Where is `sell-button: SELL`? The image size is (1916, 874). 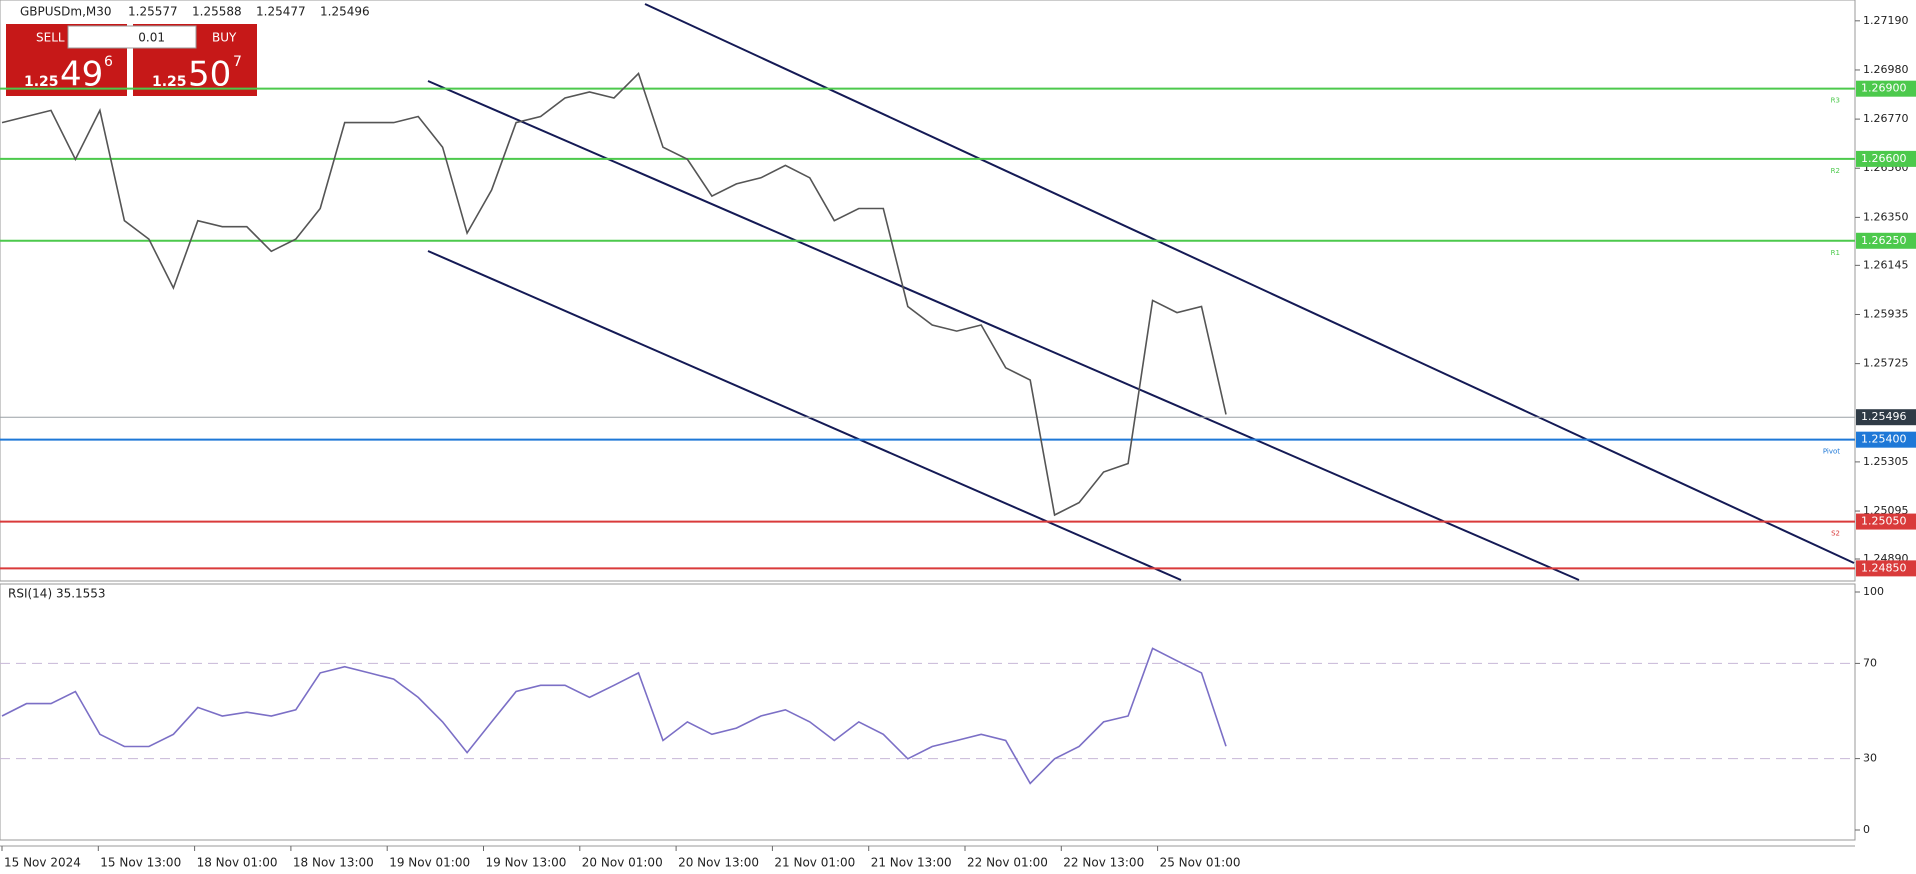
sell-button: SELL is located at coordinates (50, 38).